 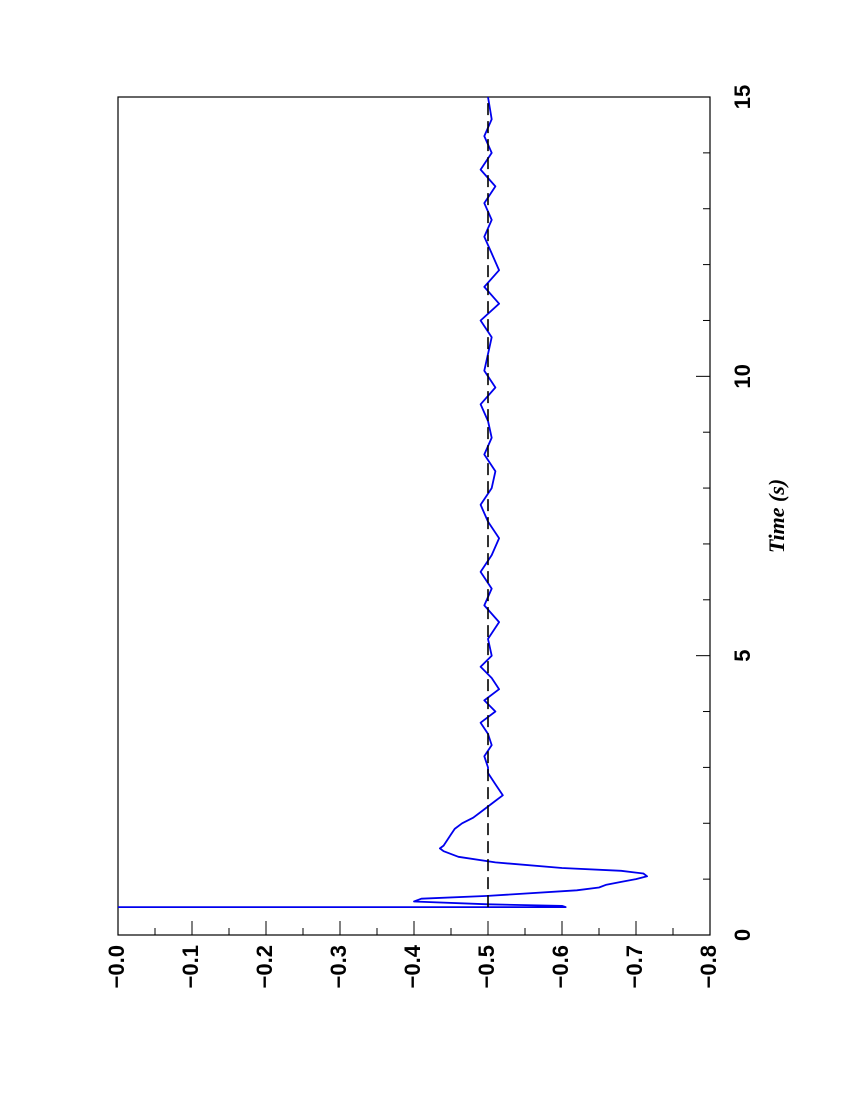 I want to click on x-tick-label: 15, so click(x=742, y=97).